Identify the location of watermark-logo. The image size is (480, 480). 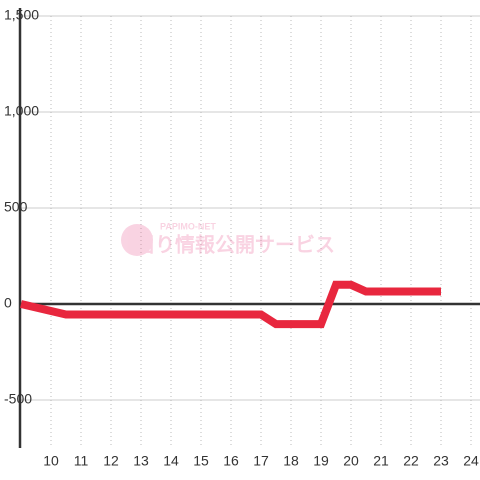
(137, 240).